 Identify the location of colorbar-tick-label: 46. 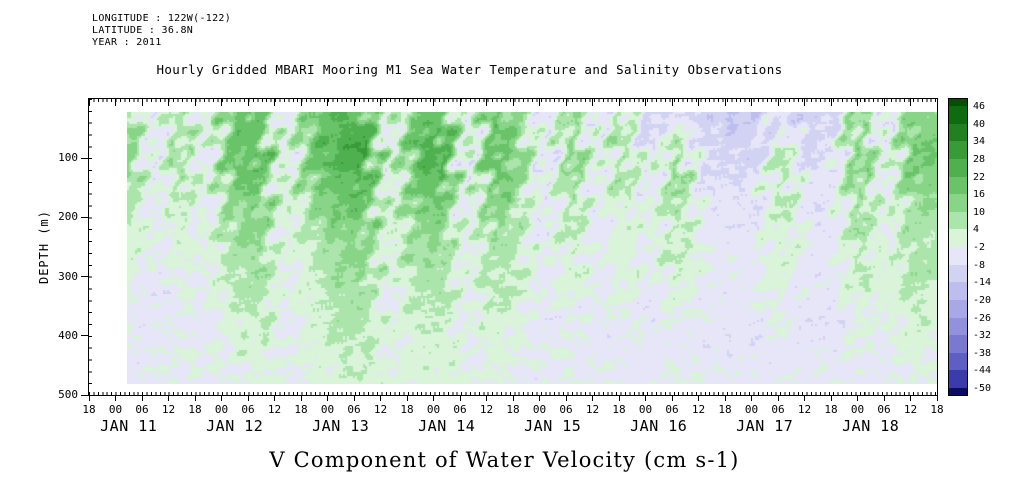
(979, 106).